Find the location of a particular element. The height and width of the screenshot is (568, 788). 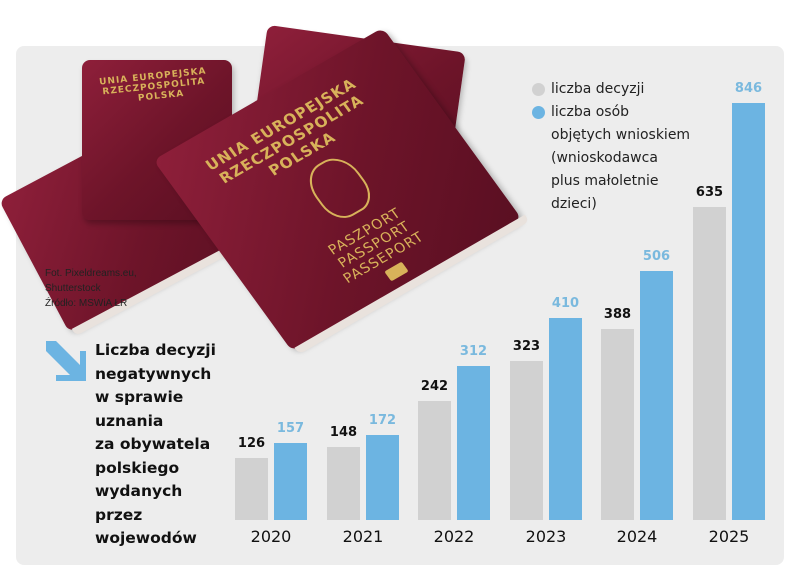

bar-decisions-2023 is located at coordinates (526, 440).